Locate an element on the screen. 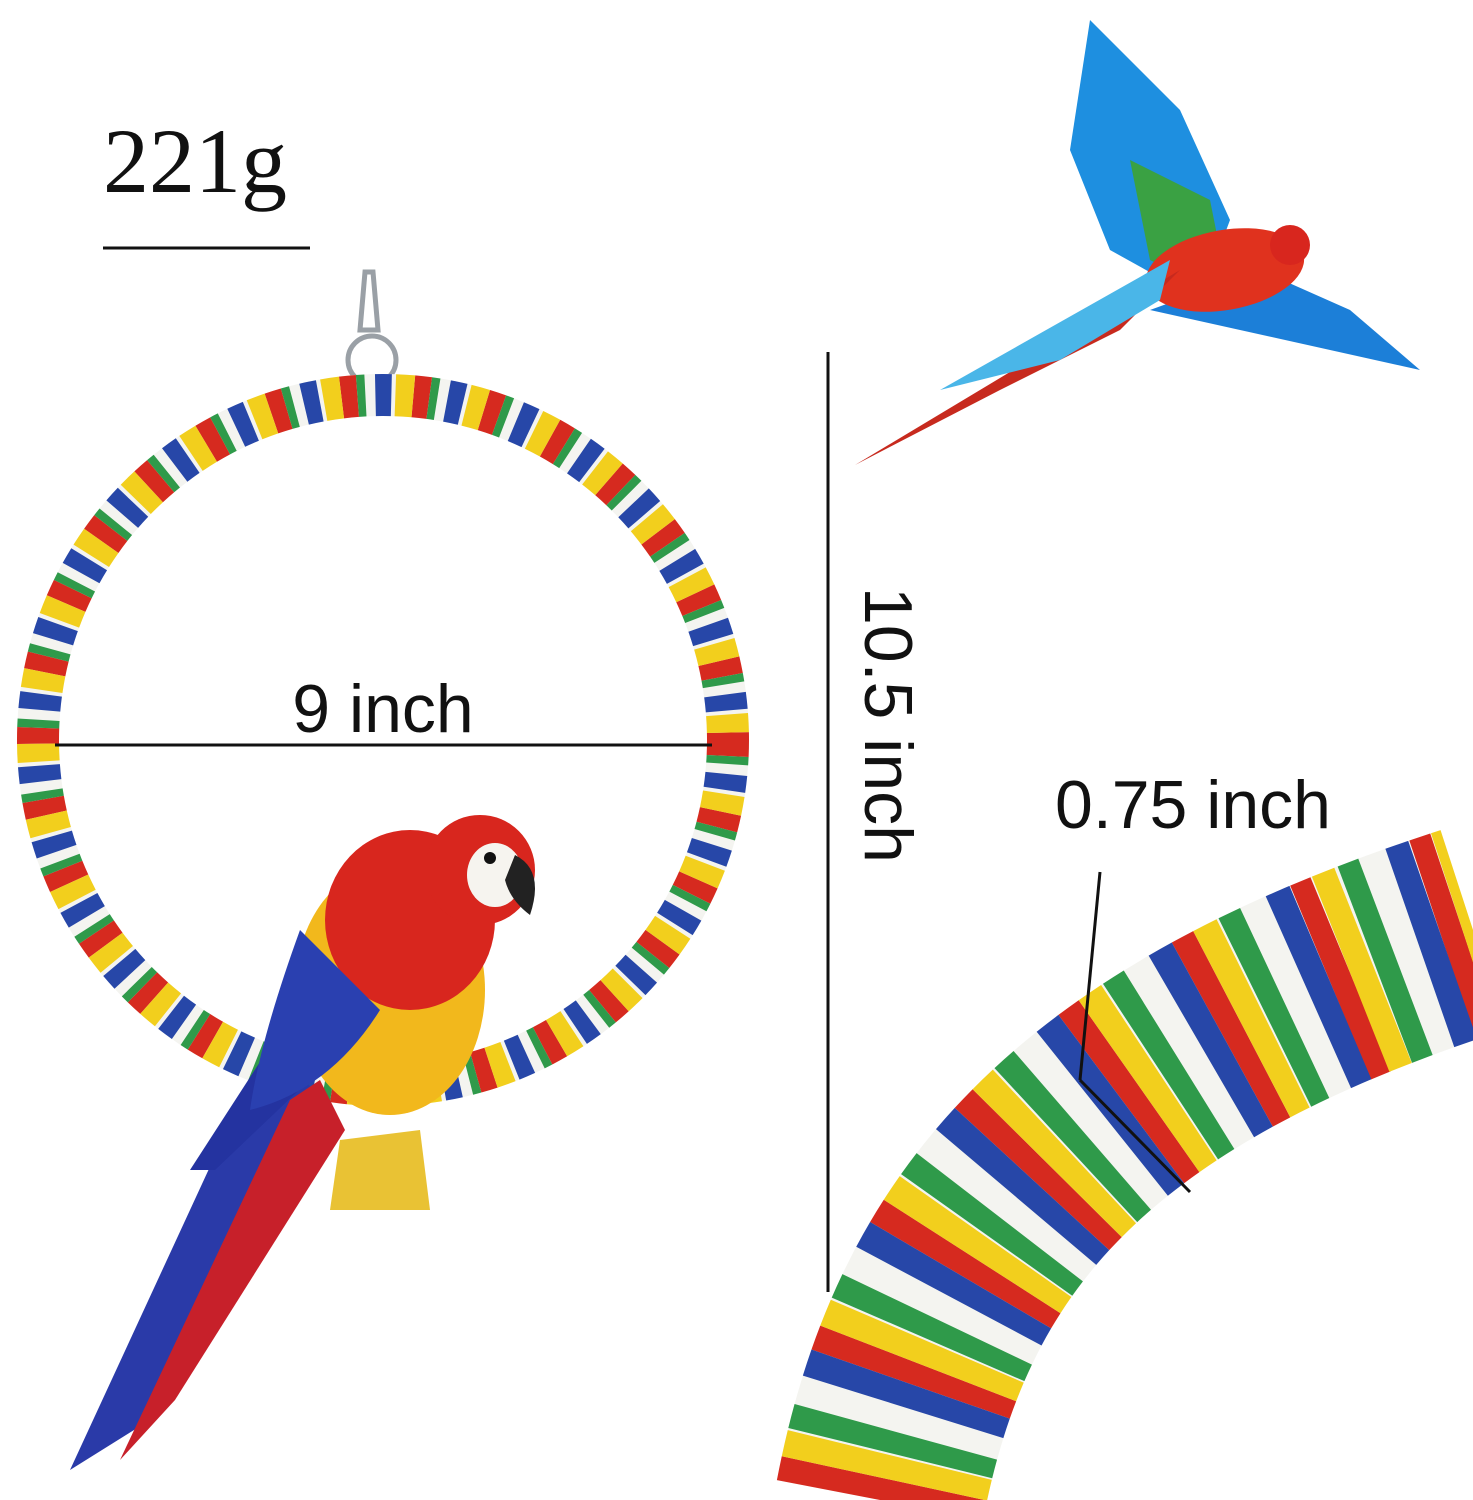  weight-label: 221g is located at coordinates (195, 161).